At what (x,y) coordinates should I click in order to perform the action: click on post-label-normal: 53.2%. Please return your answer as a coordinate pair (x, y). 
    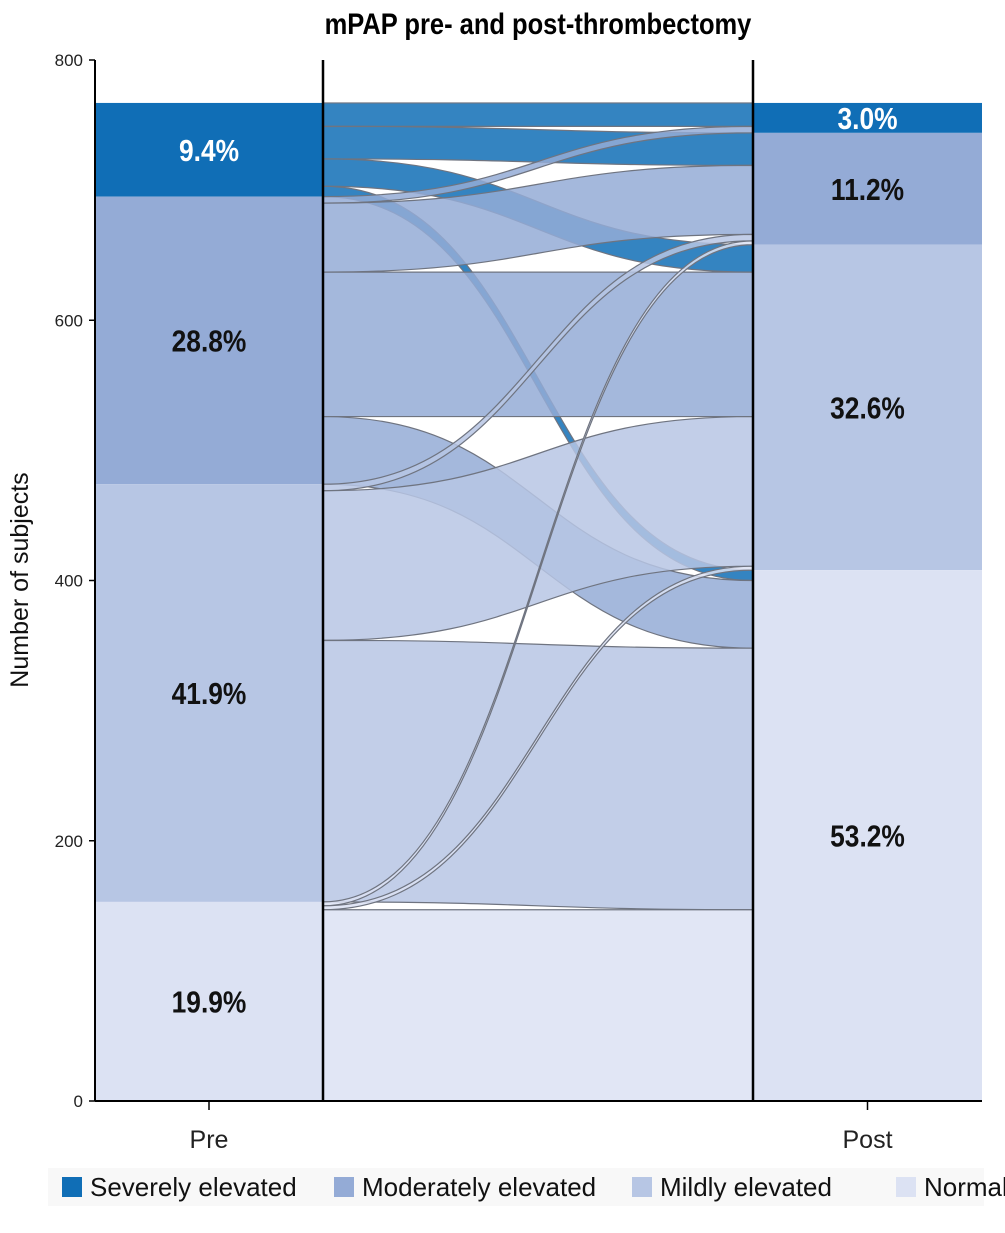
    Looking at the image, I should click on (867, 837).